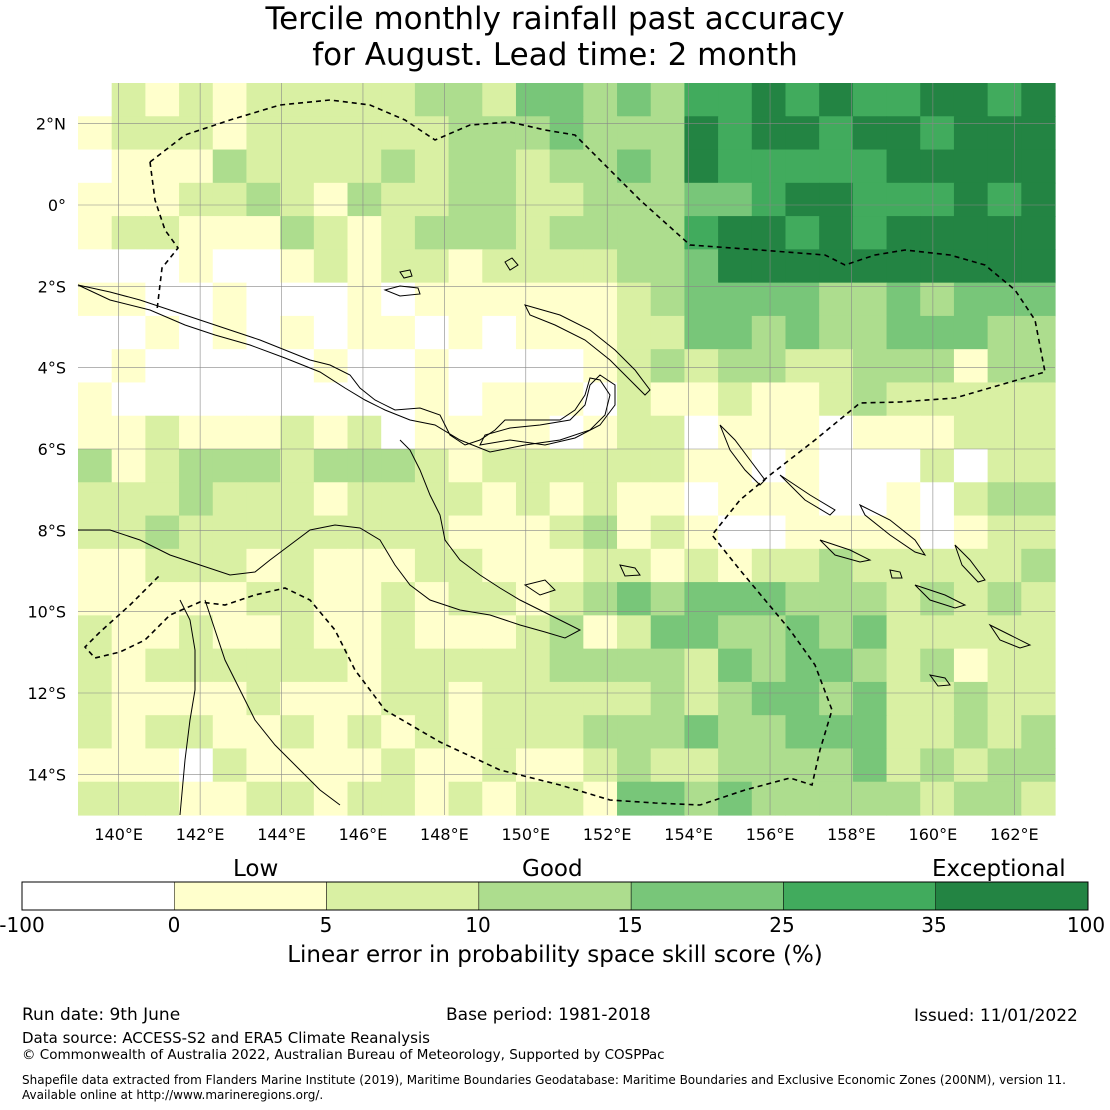  What do you see at coordinates (164, 236) in the screenshot?
I see `eez-line-west` at bounding box center [164, 236].